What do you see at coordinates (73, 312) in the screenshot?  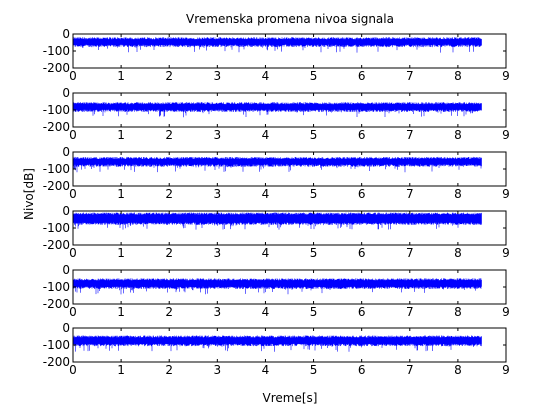 I see `x-tick-label-5-0: 0` at bounding box center [73, 312].